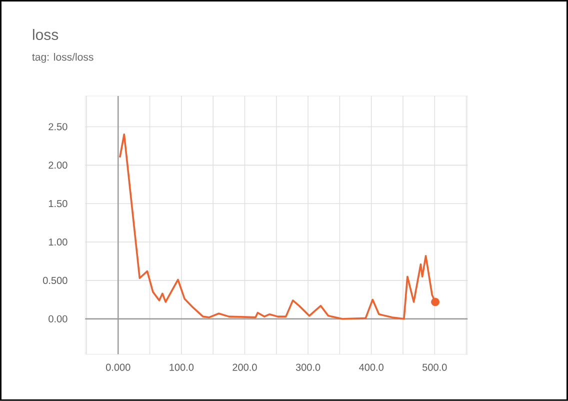 This screenshot has width=568, height=401. What do you see at coordinates (63, 58) in the screenshot?
I see `chart-subtitle: tag: loss/loss` at bounding box center [63, 58].